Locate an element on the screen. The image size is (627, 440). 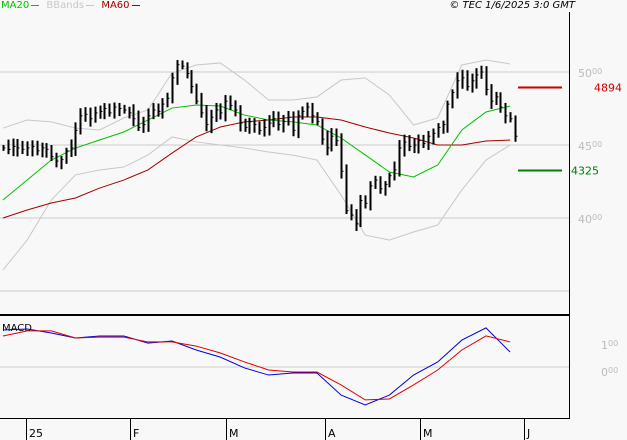
legend-ma20: MA20 is located at coordinates (22, 6).